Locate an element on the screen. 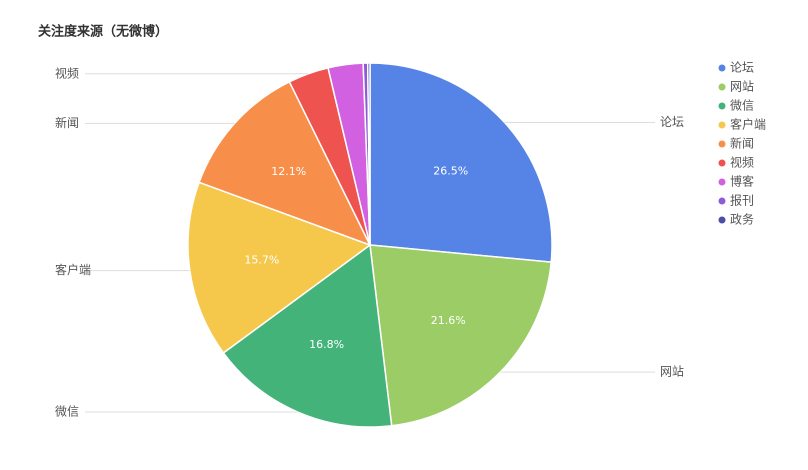  data-label: 12.1% is located at coordinates (288, 171).